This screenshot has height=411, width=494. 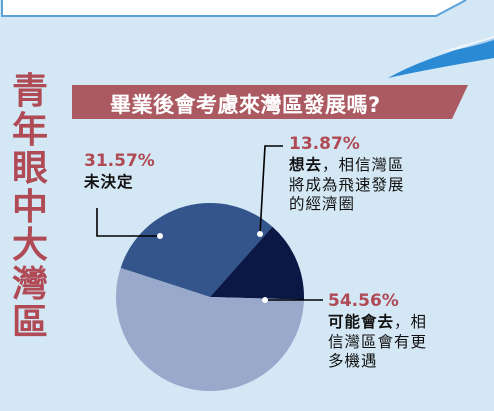 What do you see at coordinates (378, 341) in the screenshot?
I see `slice-desc-go-line: 信灣區會有更` at bounding box center [378, 341].